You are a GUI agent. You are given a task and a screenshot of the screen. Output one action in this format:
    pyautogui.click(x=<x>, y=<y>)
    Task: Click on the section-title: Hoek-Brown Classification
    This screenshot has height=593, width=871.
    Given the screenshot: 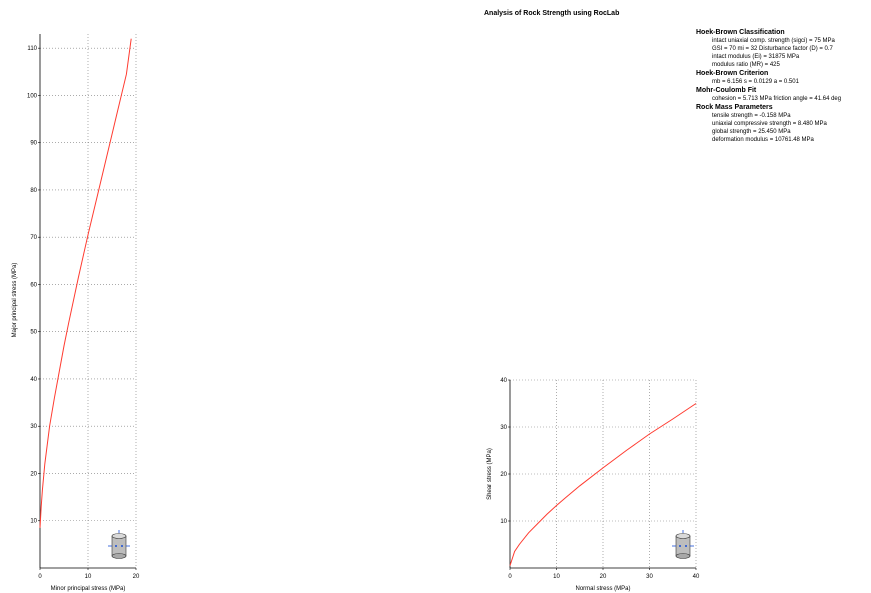 What is the action you would take?
    pyautogui.click(x=740, y=32)
    